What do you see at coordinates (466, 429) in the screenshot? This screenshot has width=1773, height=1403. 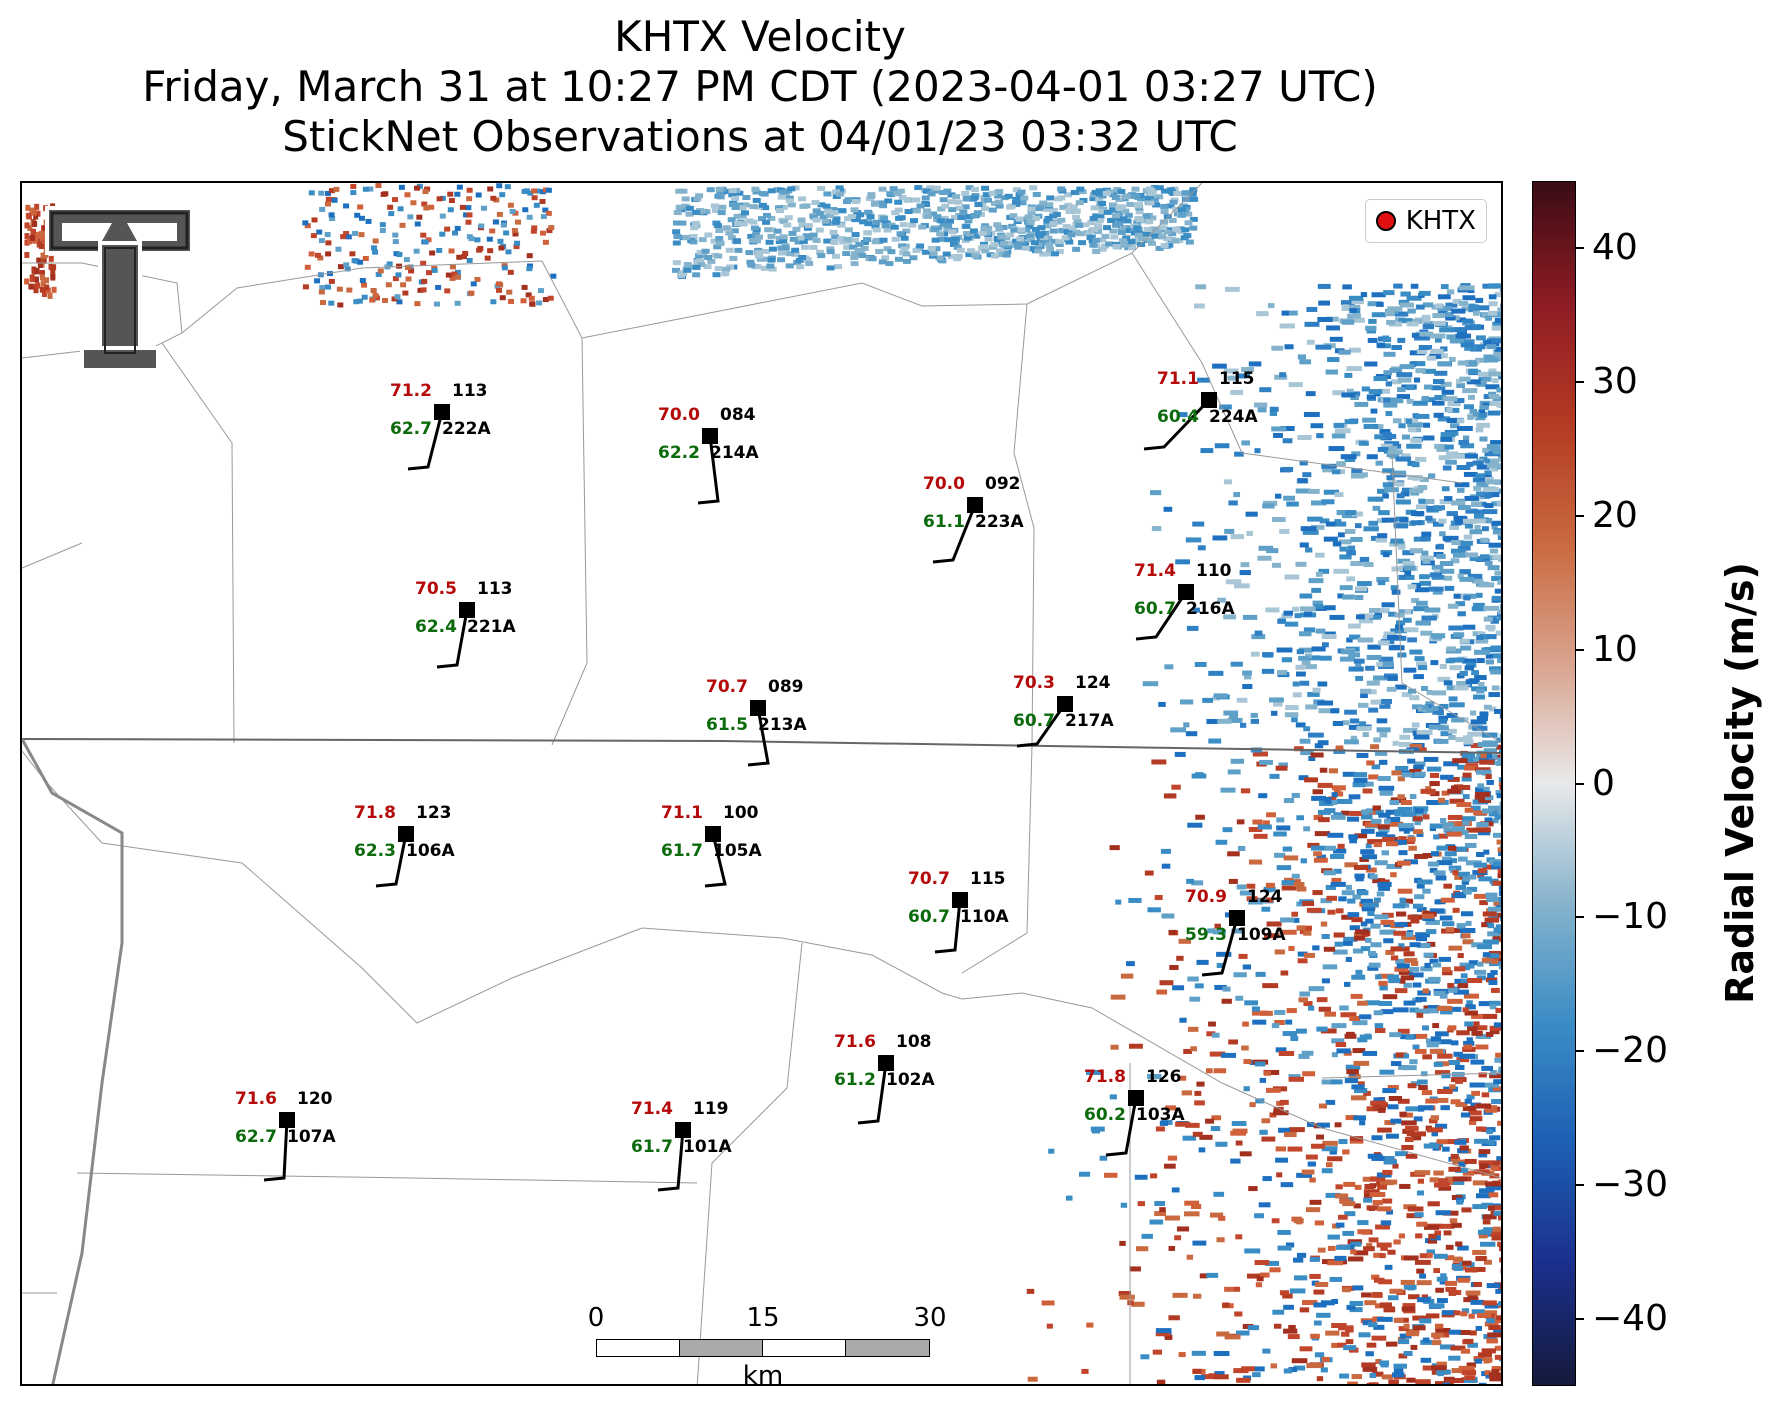 I see `station-id: 222A` at bounding box center [466, 429].